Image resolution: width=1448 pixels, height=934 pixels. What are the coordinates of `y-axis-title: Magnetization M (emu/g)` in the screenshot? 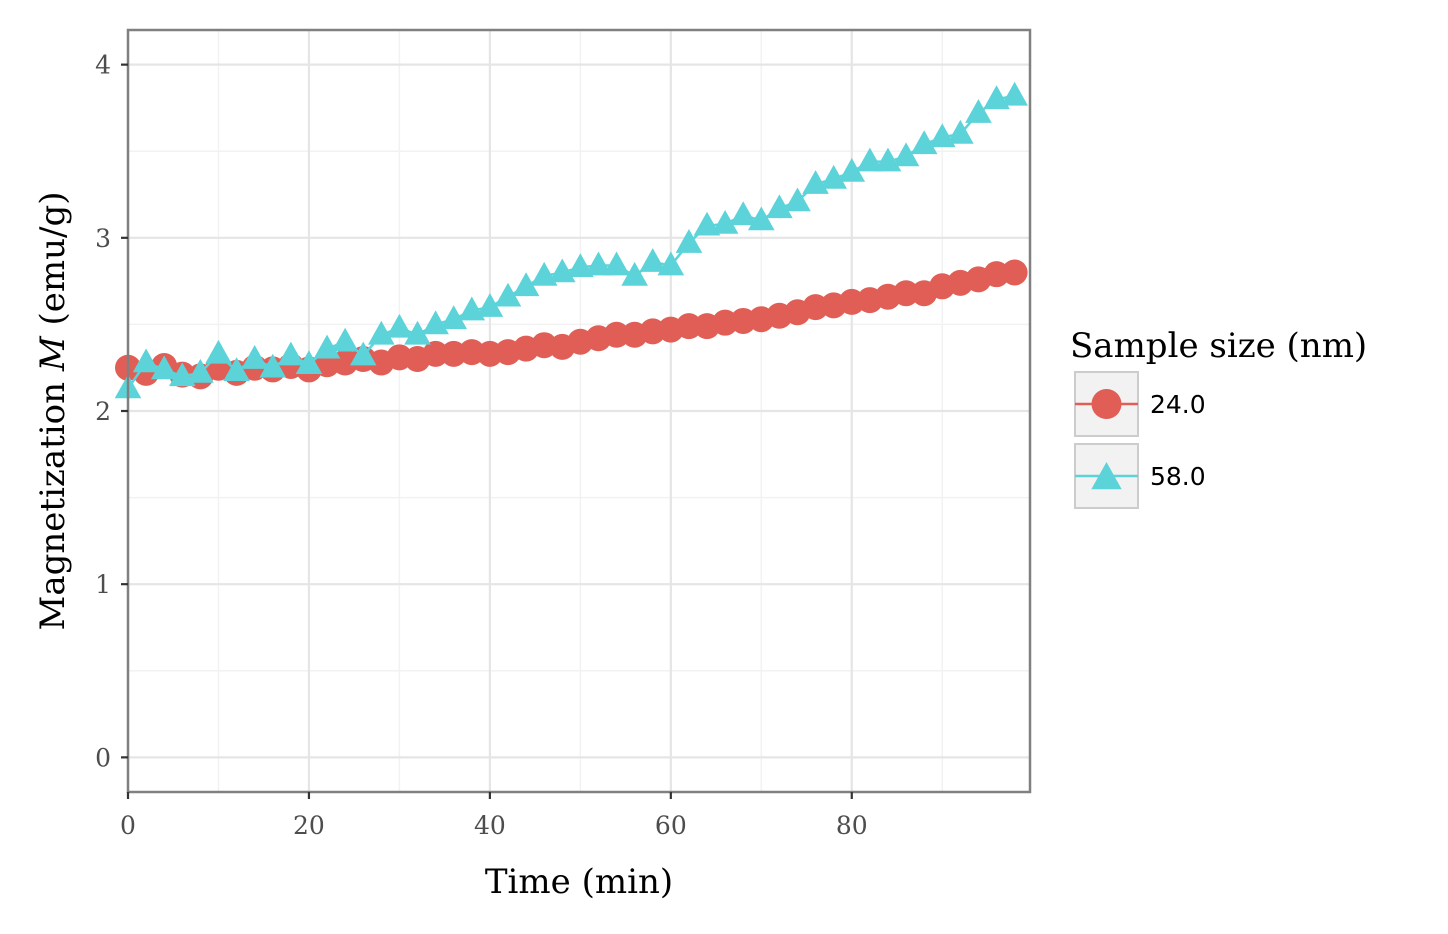 It's located at (53, 411).